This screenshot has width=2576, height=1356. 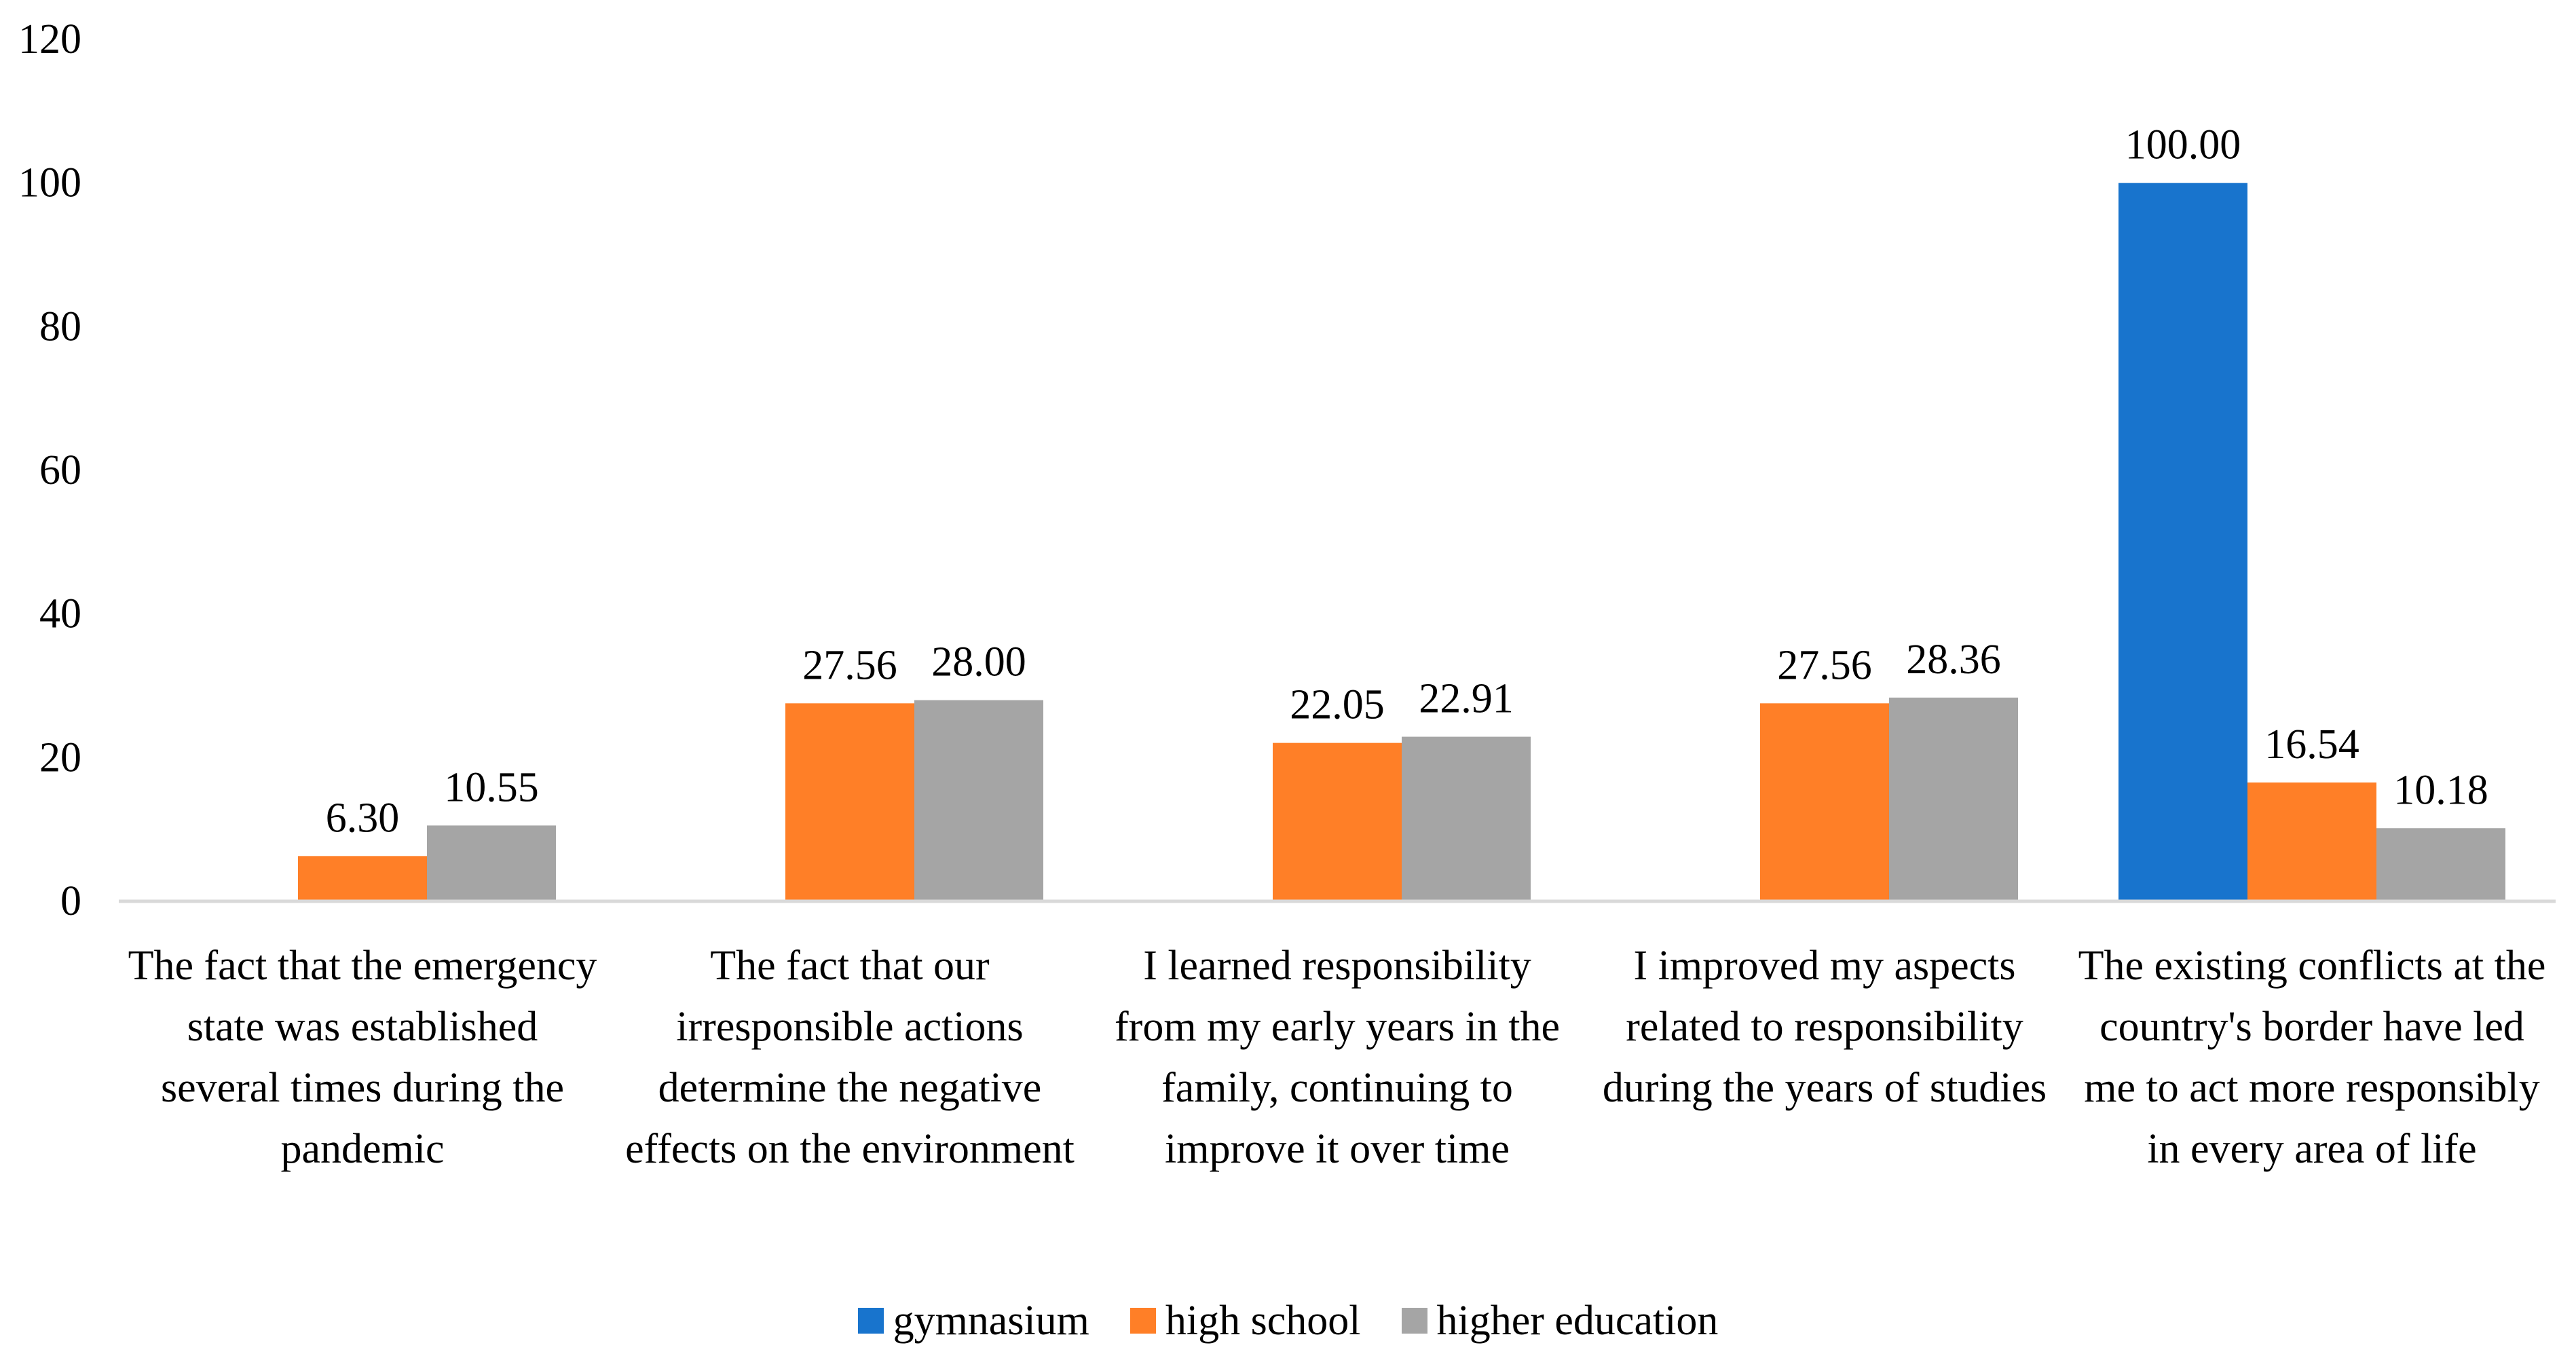 I want to click on legend-item-higher-education: higher education, so click(x=1560, y=1321).